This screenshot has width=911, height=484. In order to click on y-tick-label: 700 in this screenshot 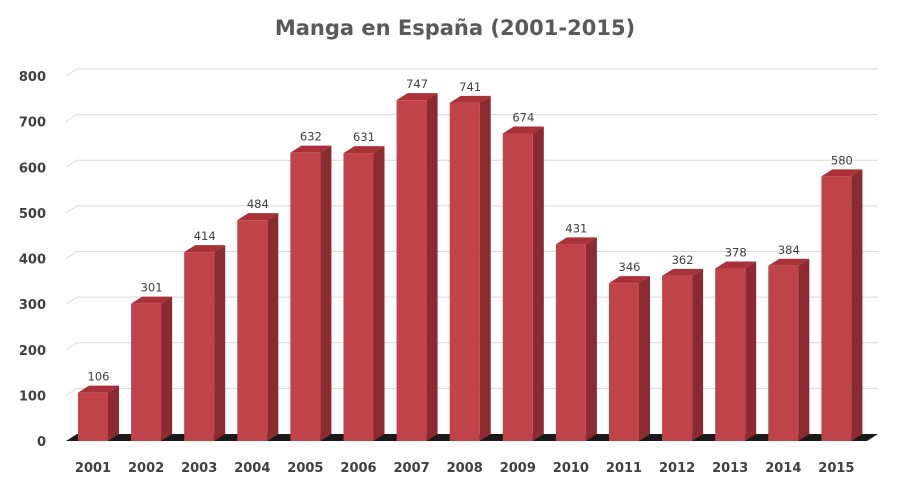, I will do `click(32, 123)`.